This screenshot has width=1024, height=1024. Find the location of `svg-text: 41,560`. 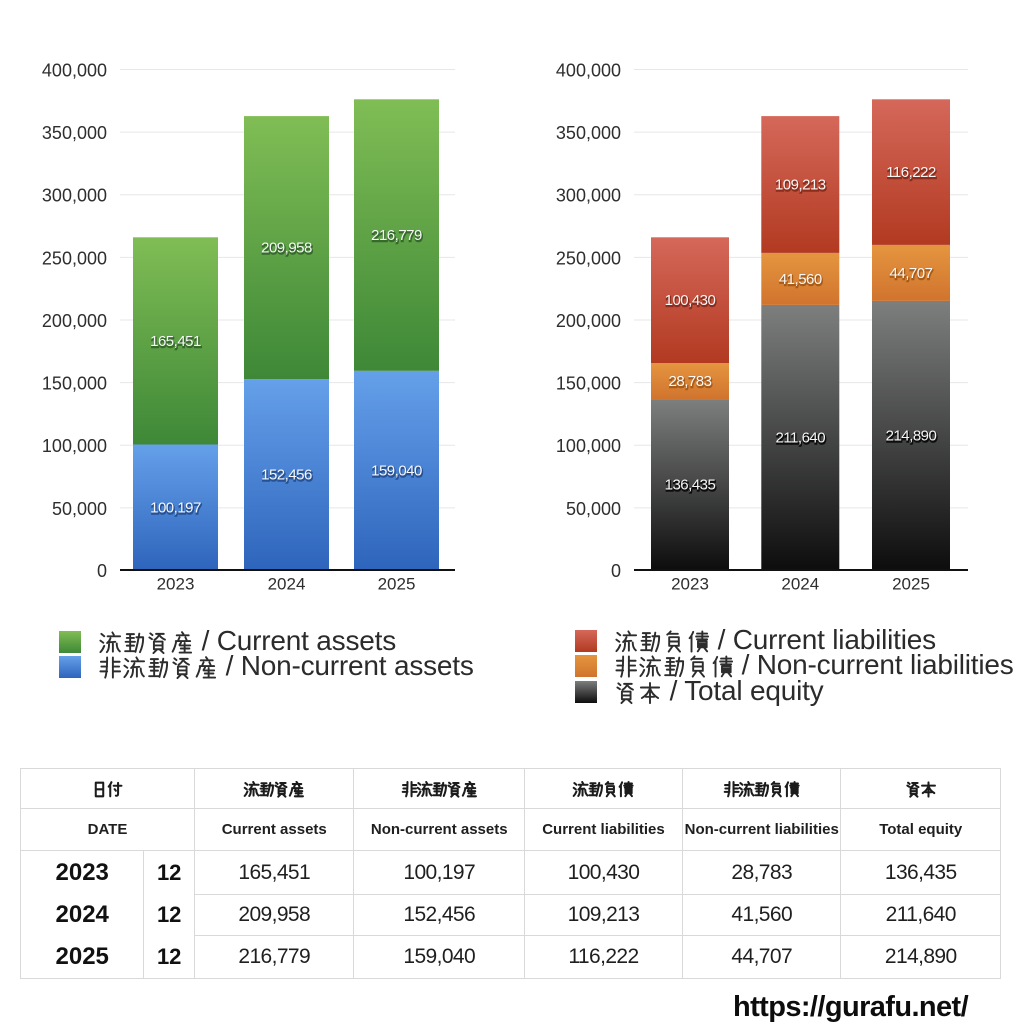

svg-text: 41,560 is located at coordinates (800, 279).